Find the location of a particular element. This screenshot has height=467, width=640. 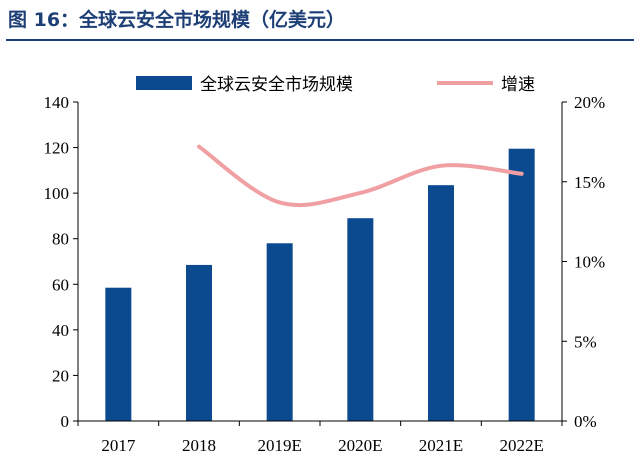

left-tick-label: 140 is located at coordinates (57, 102).